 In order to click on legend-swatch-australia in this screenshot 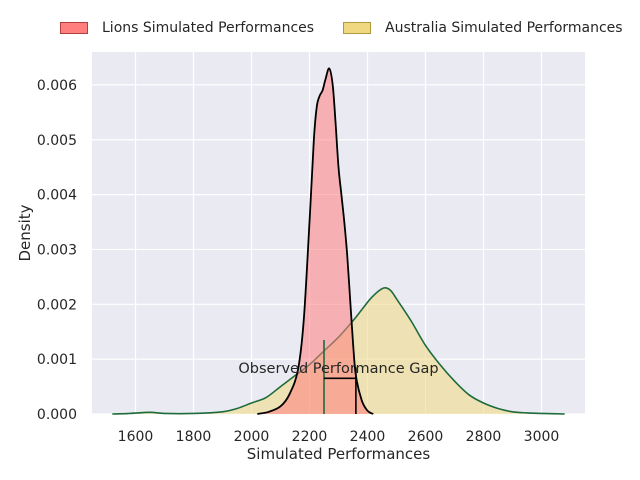, I will do `click(357, 28)`.